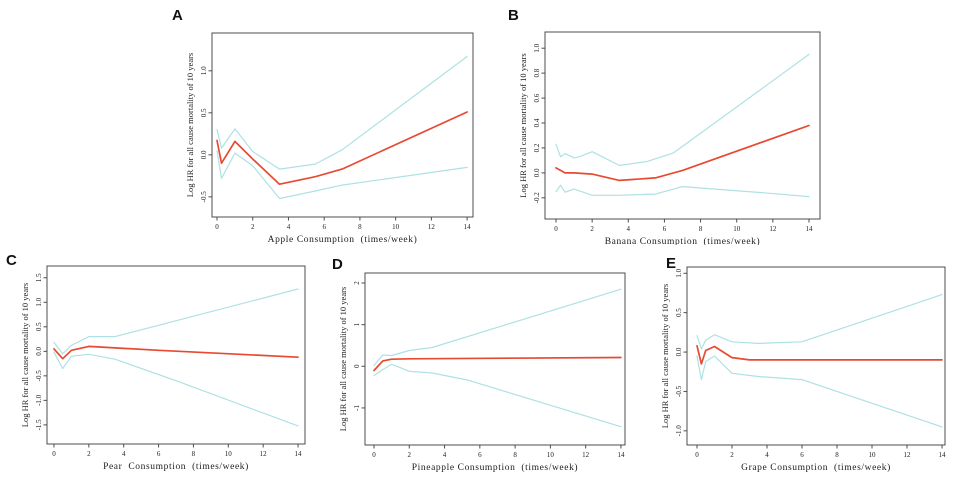 Image resolution: width=960 pixels, height=483 pixels. Describe the element at coordinates (537, 198) in the screenshot. I see `y-tick-label: -0.2` at that location.